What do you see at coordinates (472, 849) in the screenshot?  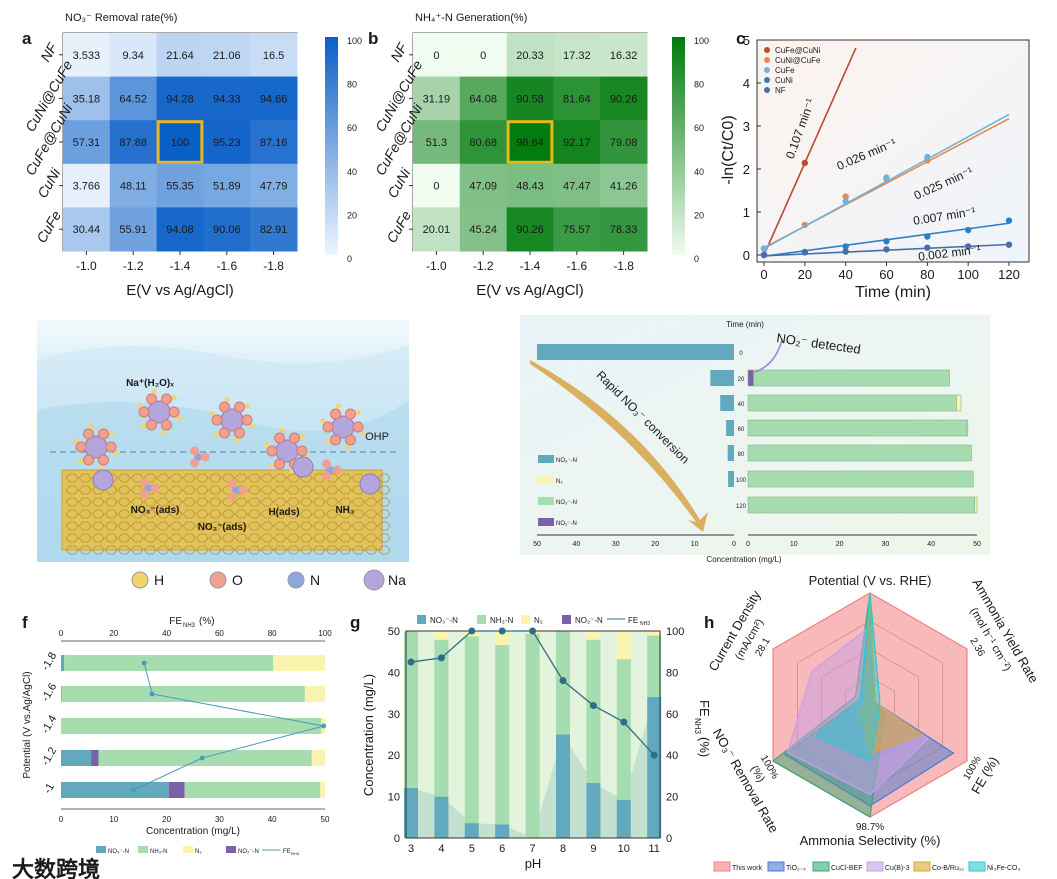 I see `x-tick-label: 5` at bounding box center [472, 849].